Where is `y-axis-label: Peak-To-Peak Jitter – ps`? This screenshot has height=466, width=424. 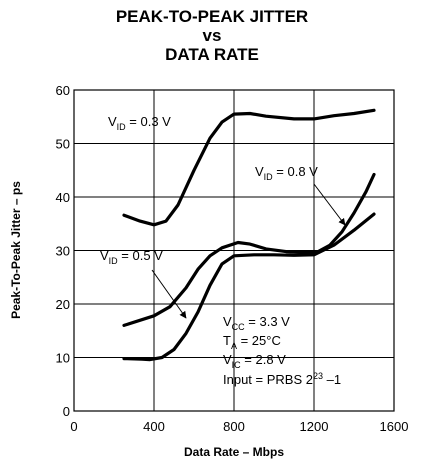 y-axis-label: Peak-To-Peak Jitter – ps is located at coordinates (16, 250).